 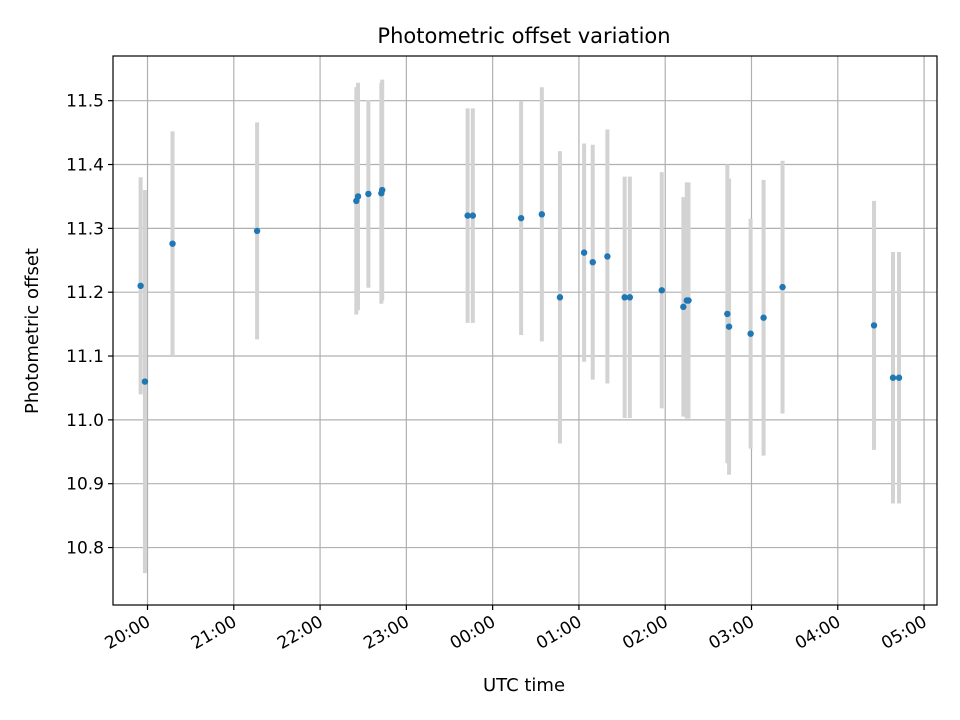 I want to click on y-axis-ticks: 10.8 10.9 11.0 11.1 11.2 11.3 11.4 11.5, so click(x=89, y=325).